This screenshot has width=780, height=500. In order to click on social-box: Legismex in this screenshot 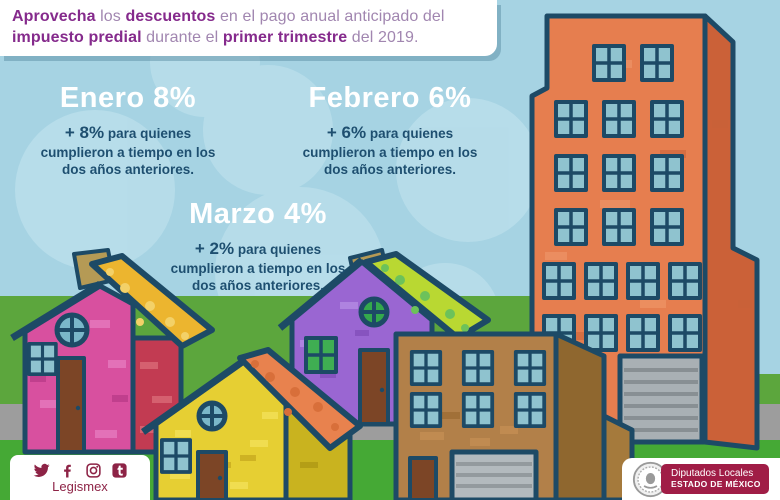, I will do `click(80, 477)`.